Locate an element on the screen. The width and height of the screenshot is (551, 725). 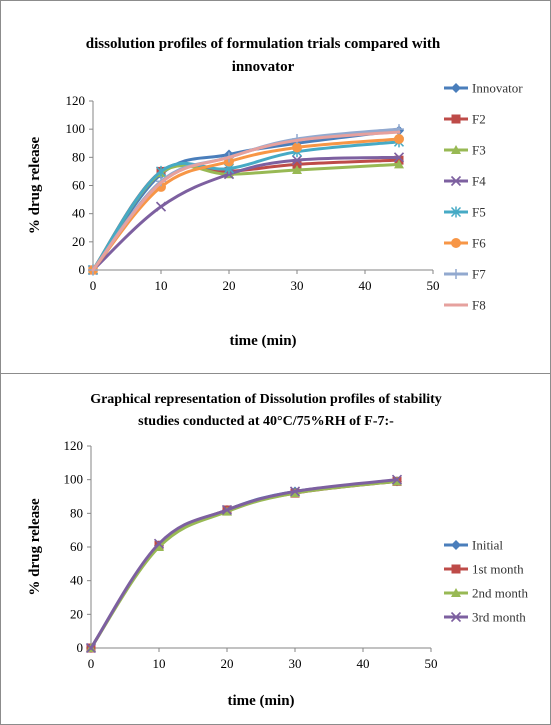
legend-label: F7 is located at coordinates (479, 274).